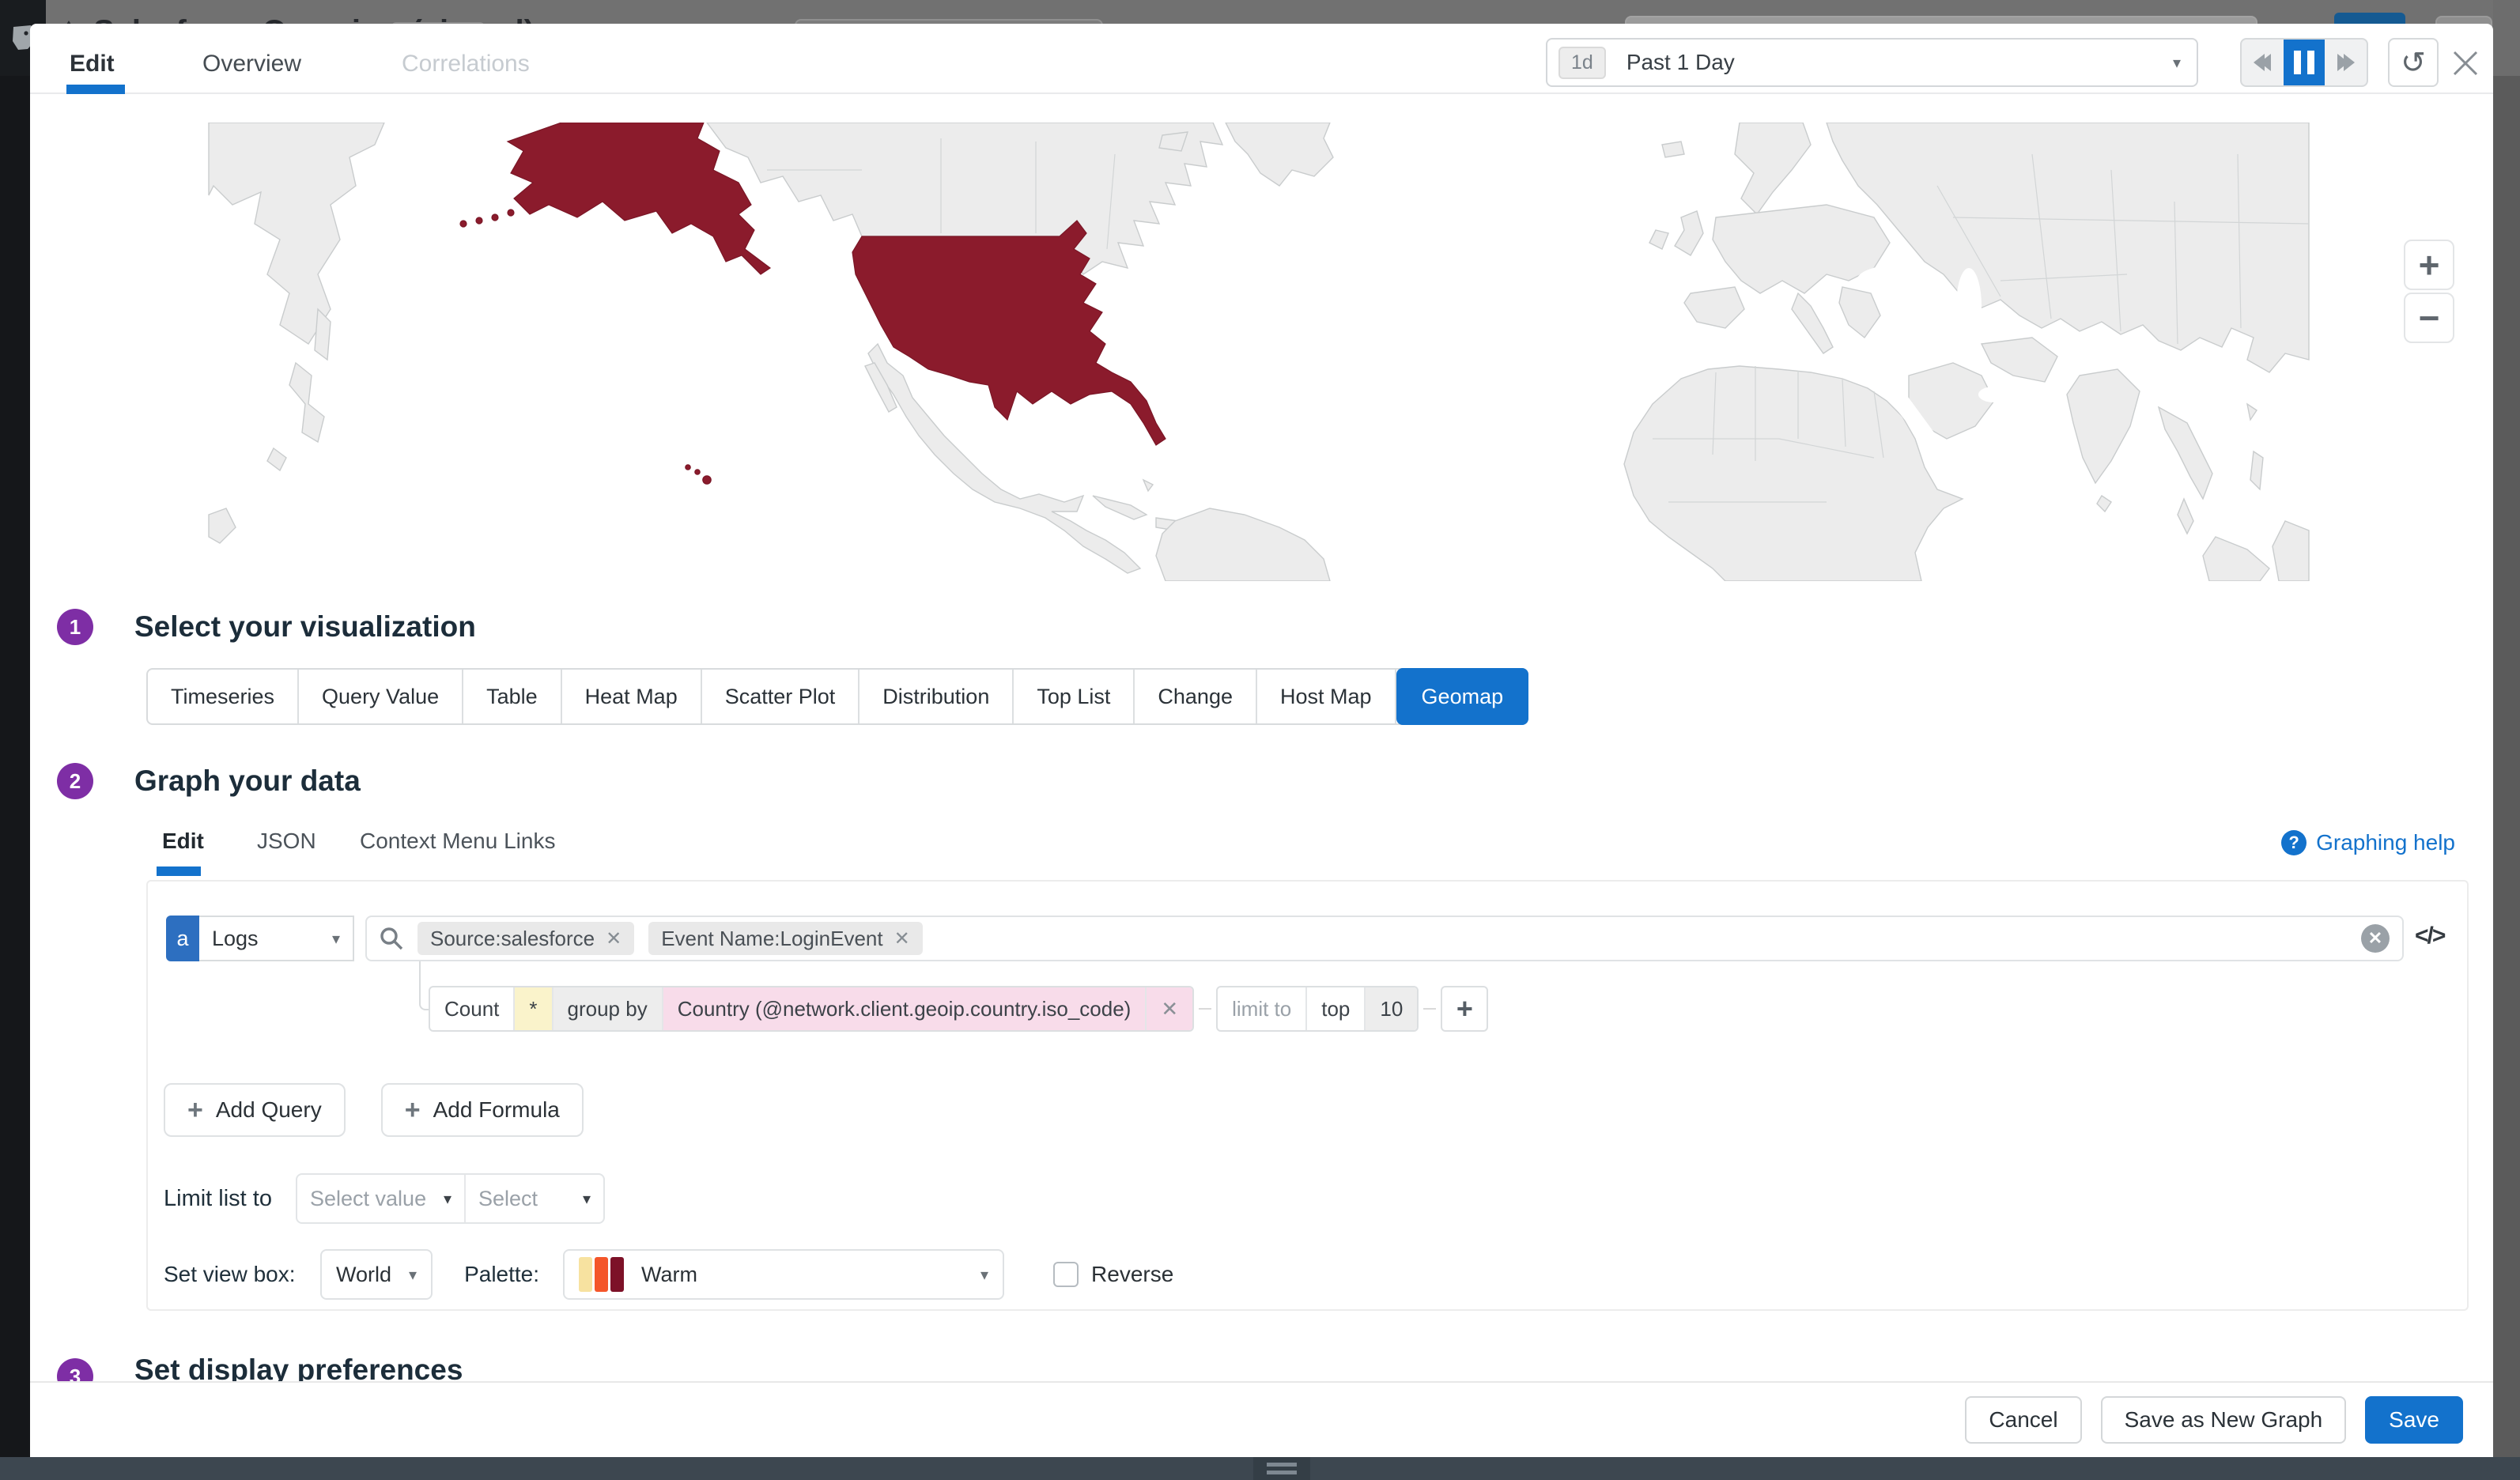 Image resolution: width=2520 pixels, height=1480 pixels. I want to click on add-formula-button: + Add Formula, so click(482, 1110).